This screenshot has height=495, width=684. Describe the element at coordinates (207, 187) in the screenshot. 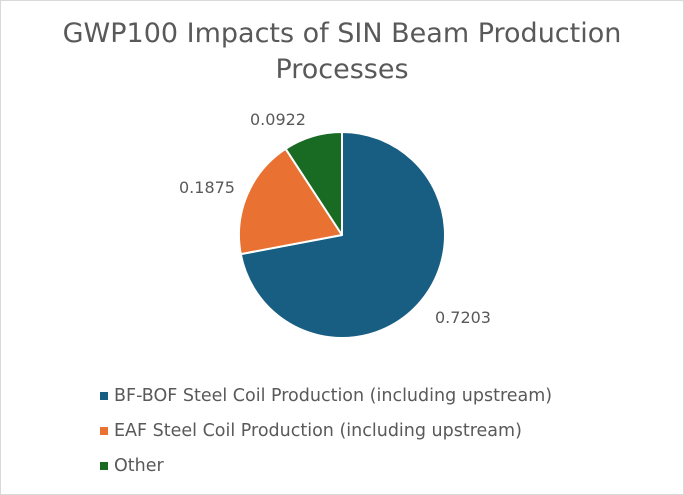

I see `data-label-eaf-steel-coil-production-including-upstream: 0.1875` at that location.